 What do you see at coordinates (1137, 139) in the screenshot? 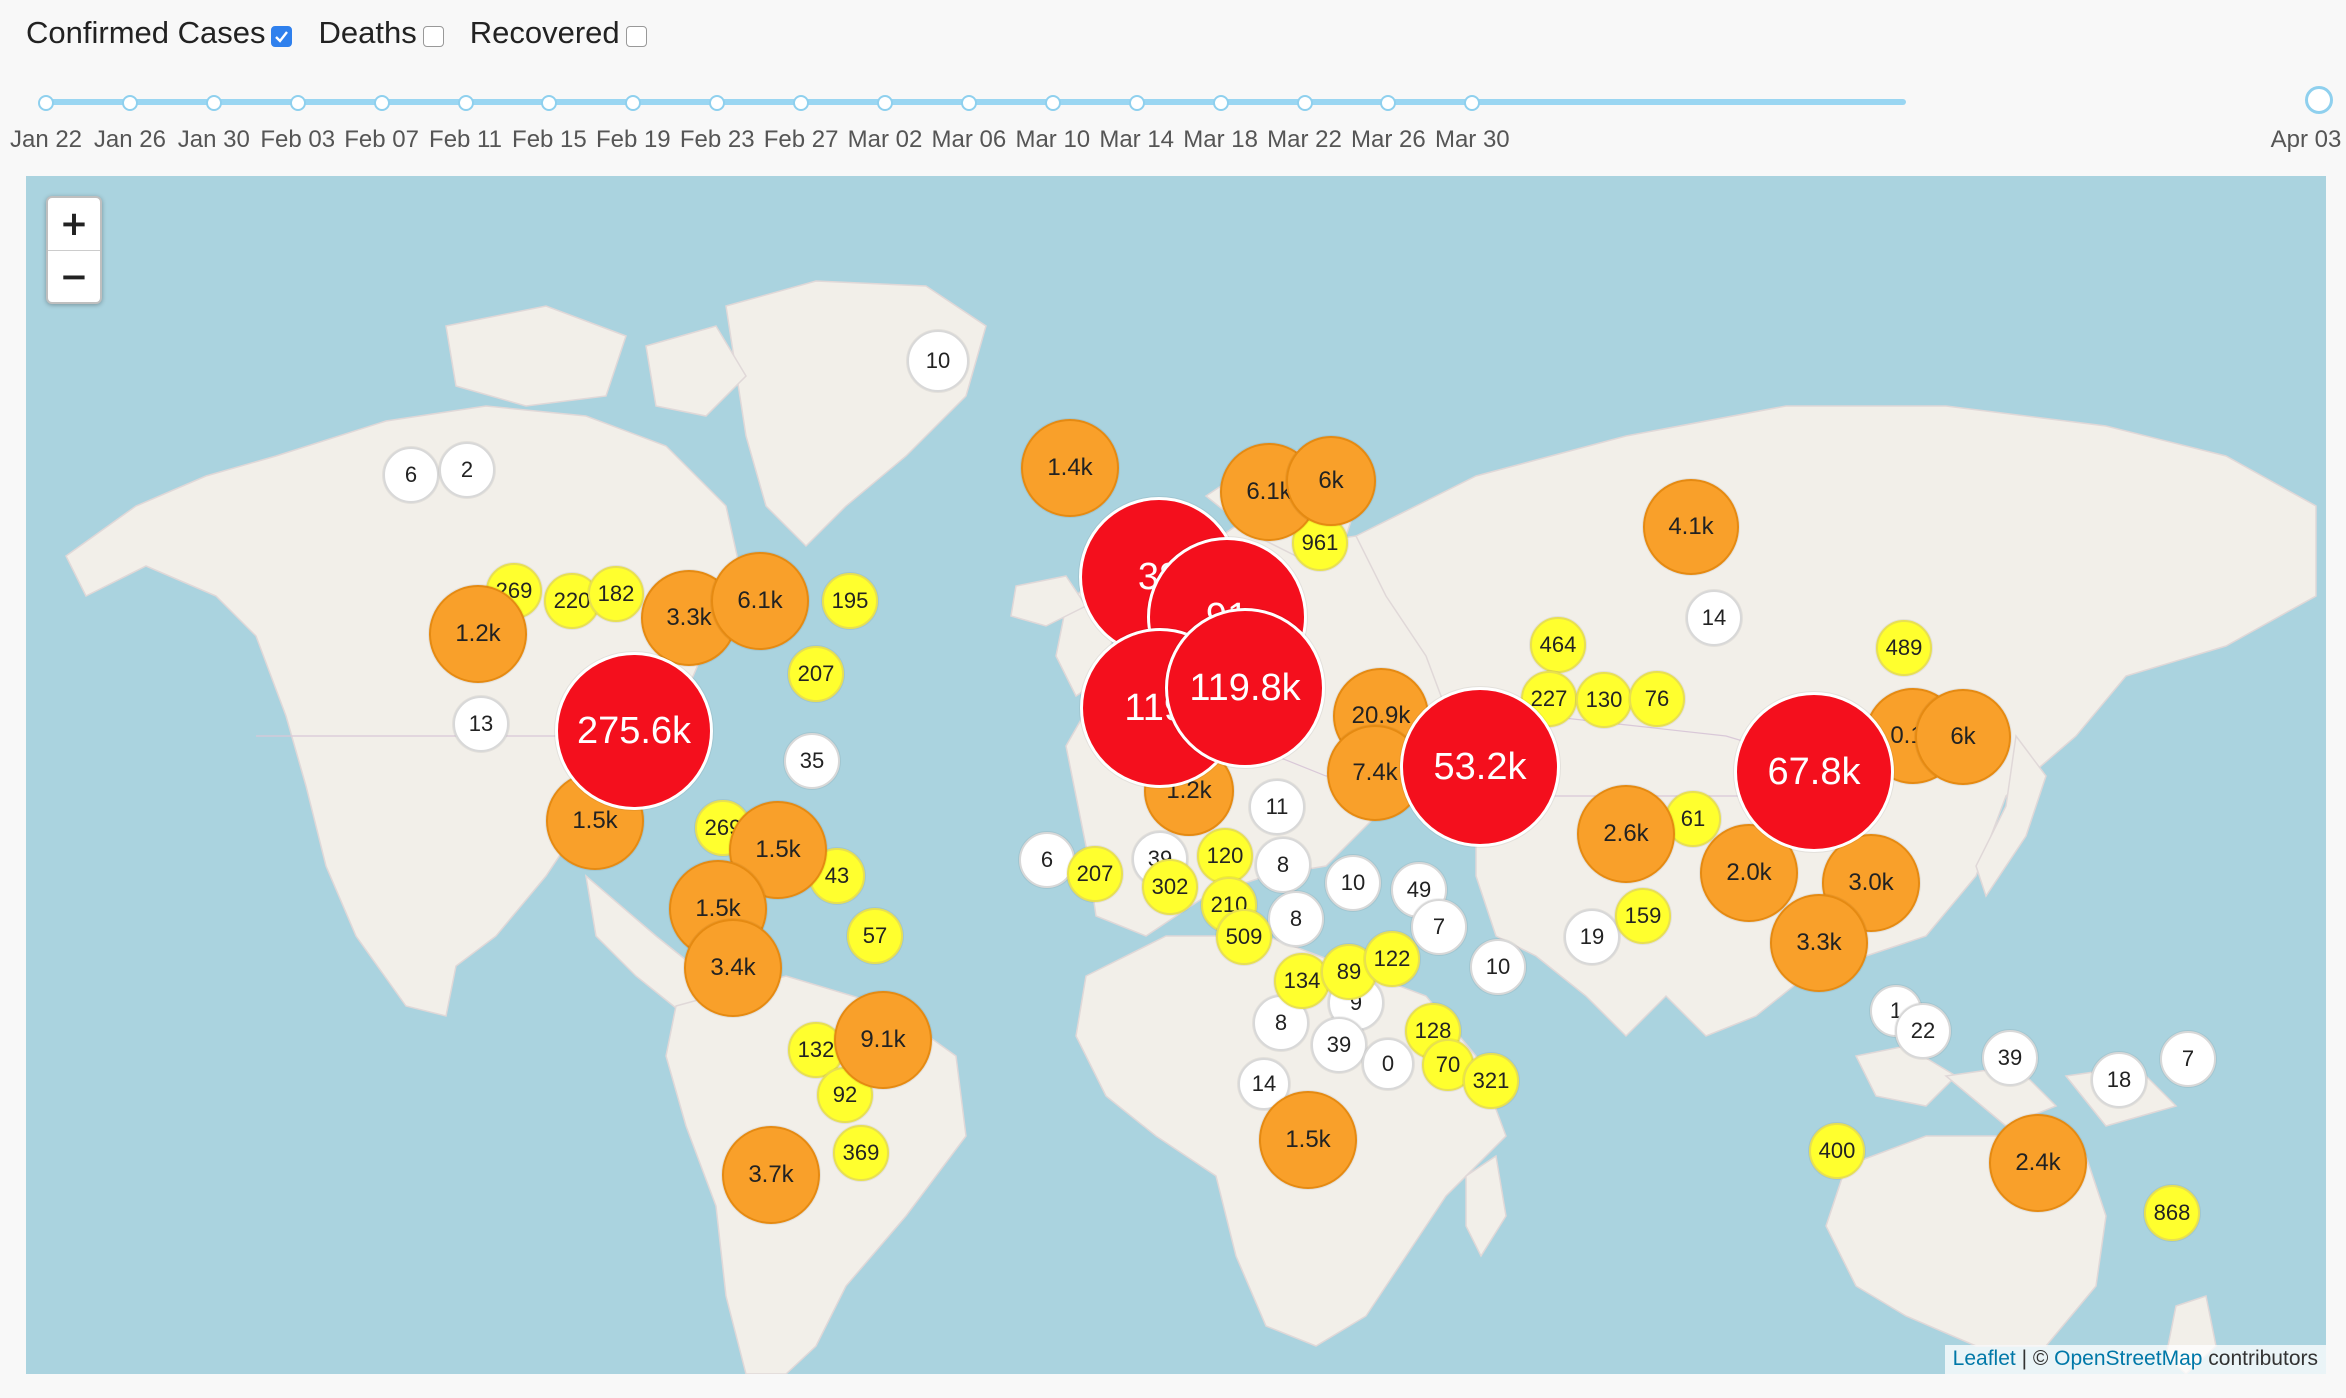
I see `timeline-date-label: Mar 14` at bounding box center [1137, 139].